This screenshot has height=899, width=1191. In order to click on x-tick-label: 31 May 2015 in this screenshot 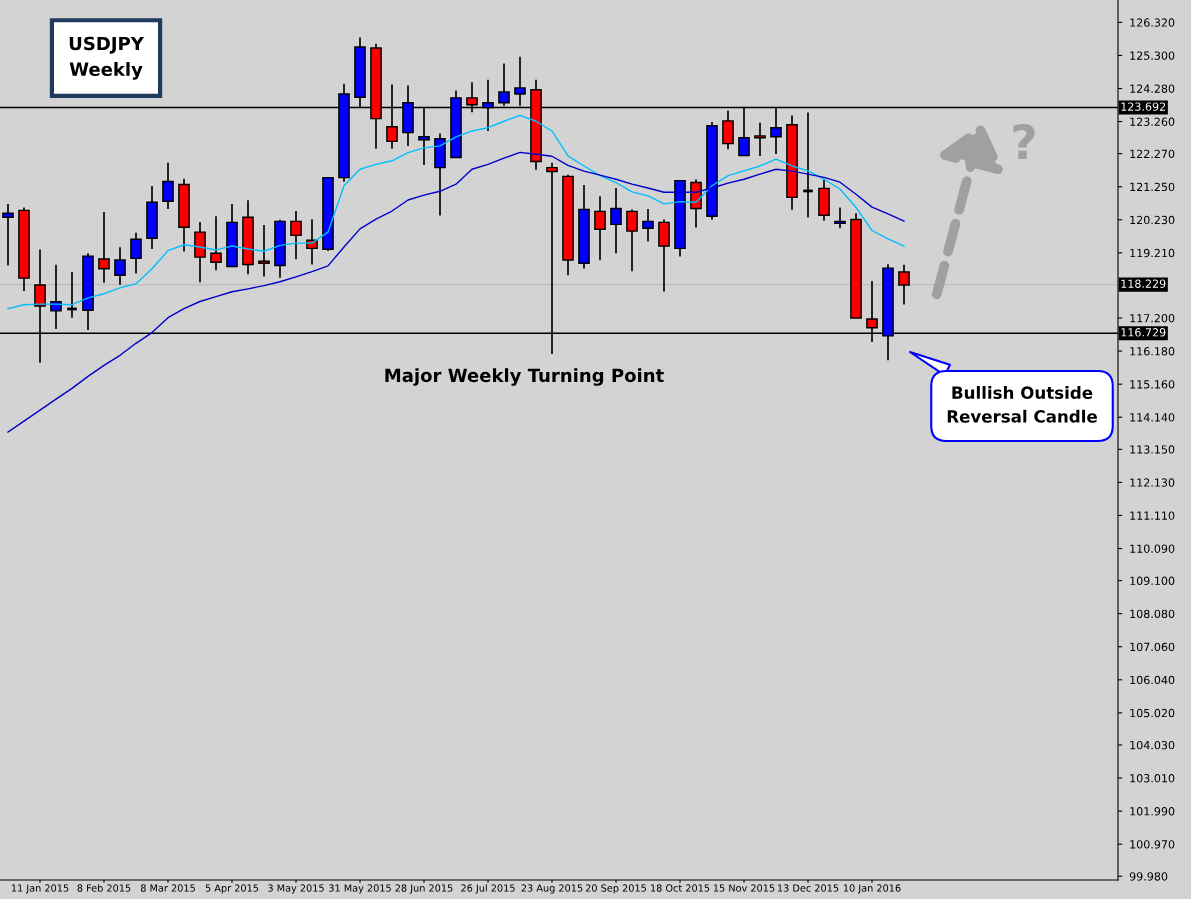, I will do `click(360, 889)`.